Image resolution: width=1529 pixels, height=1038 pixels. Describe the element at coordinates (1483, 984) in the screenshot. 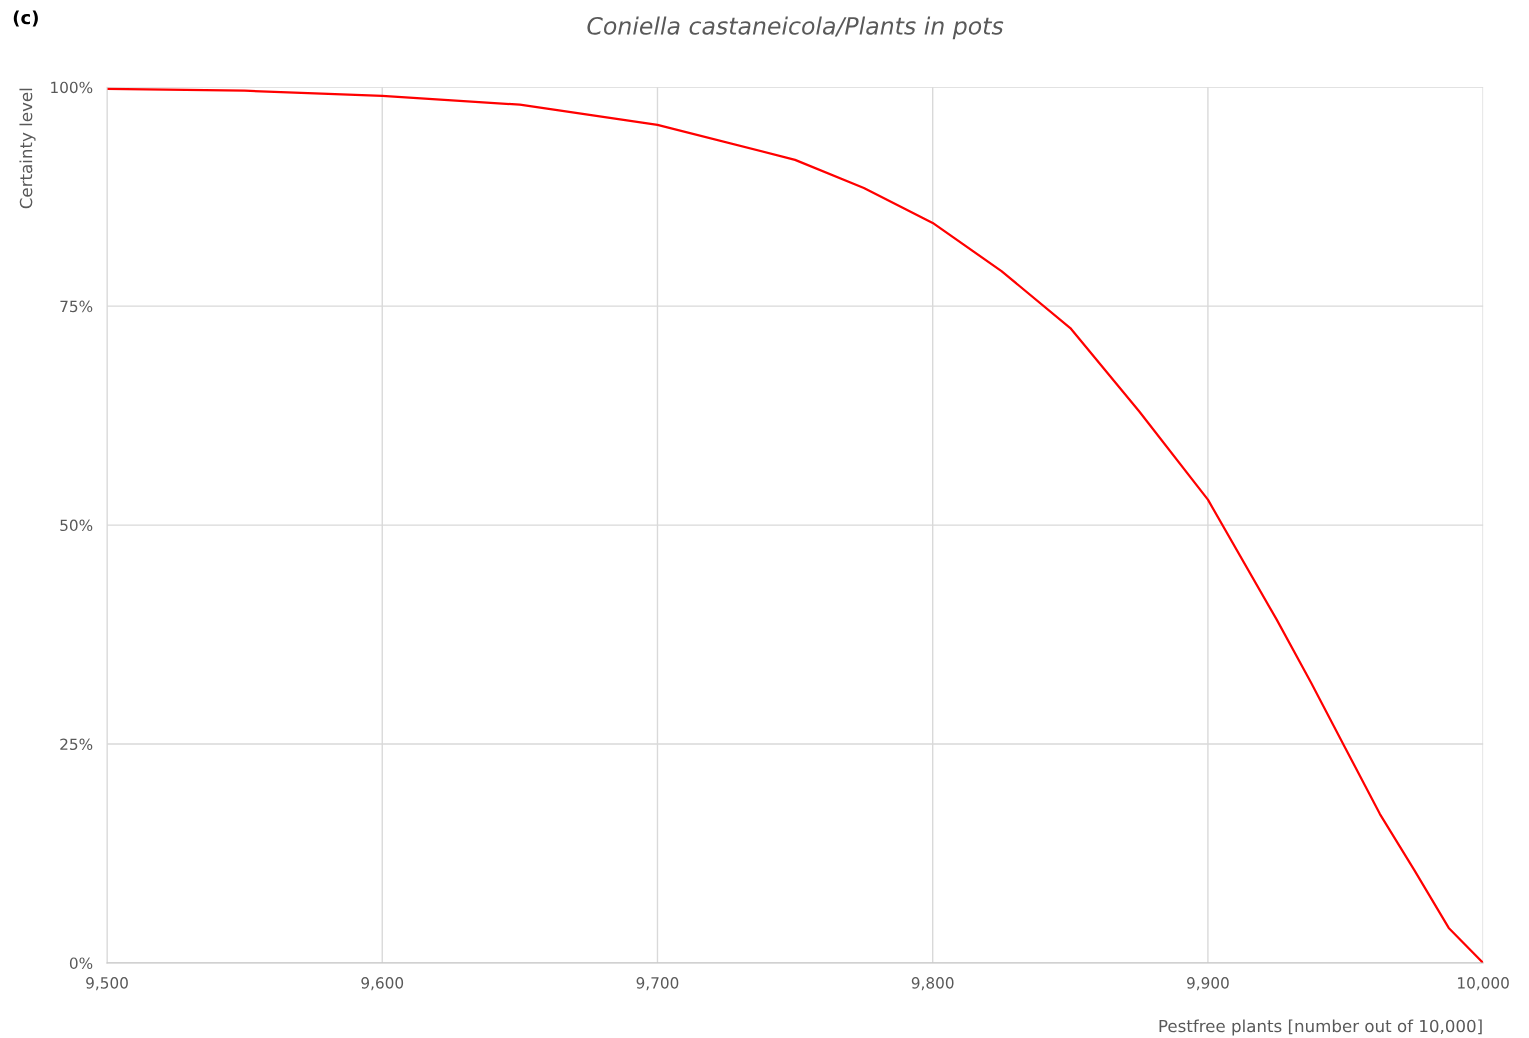

I see `x-tick-label: 10,000` at that location.